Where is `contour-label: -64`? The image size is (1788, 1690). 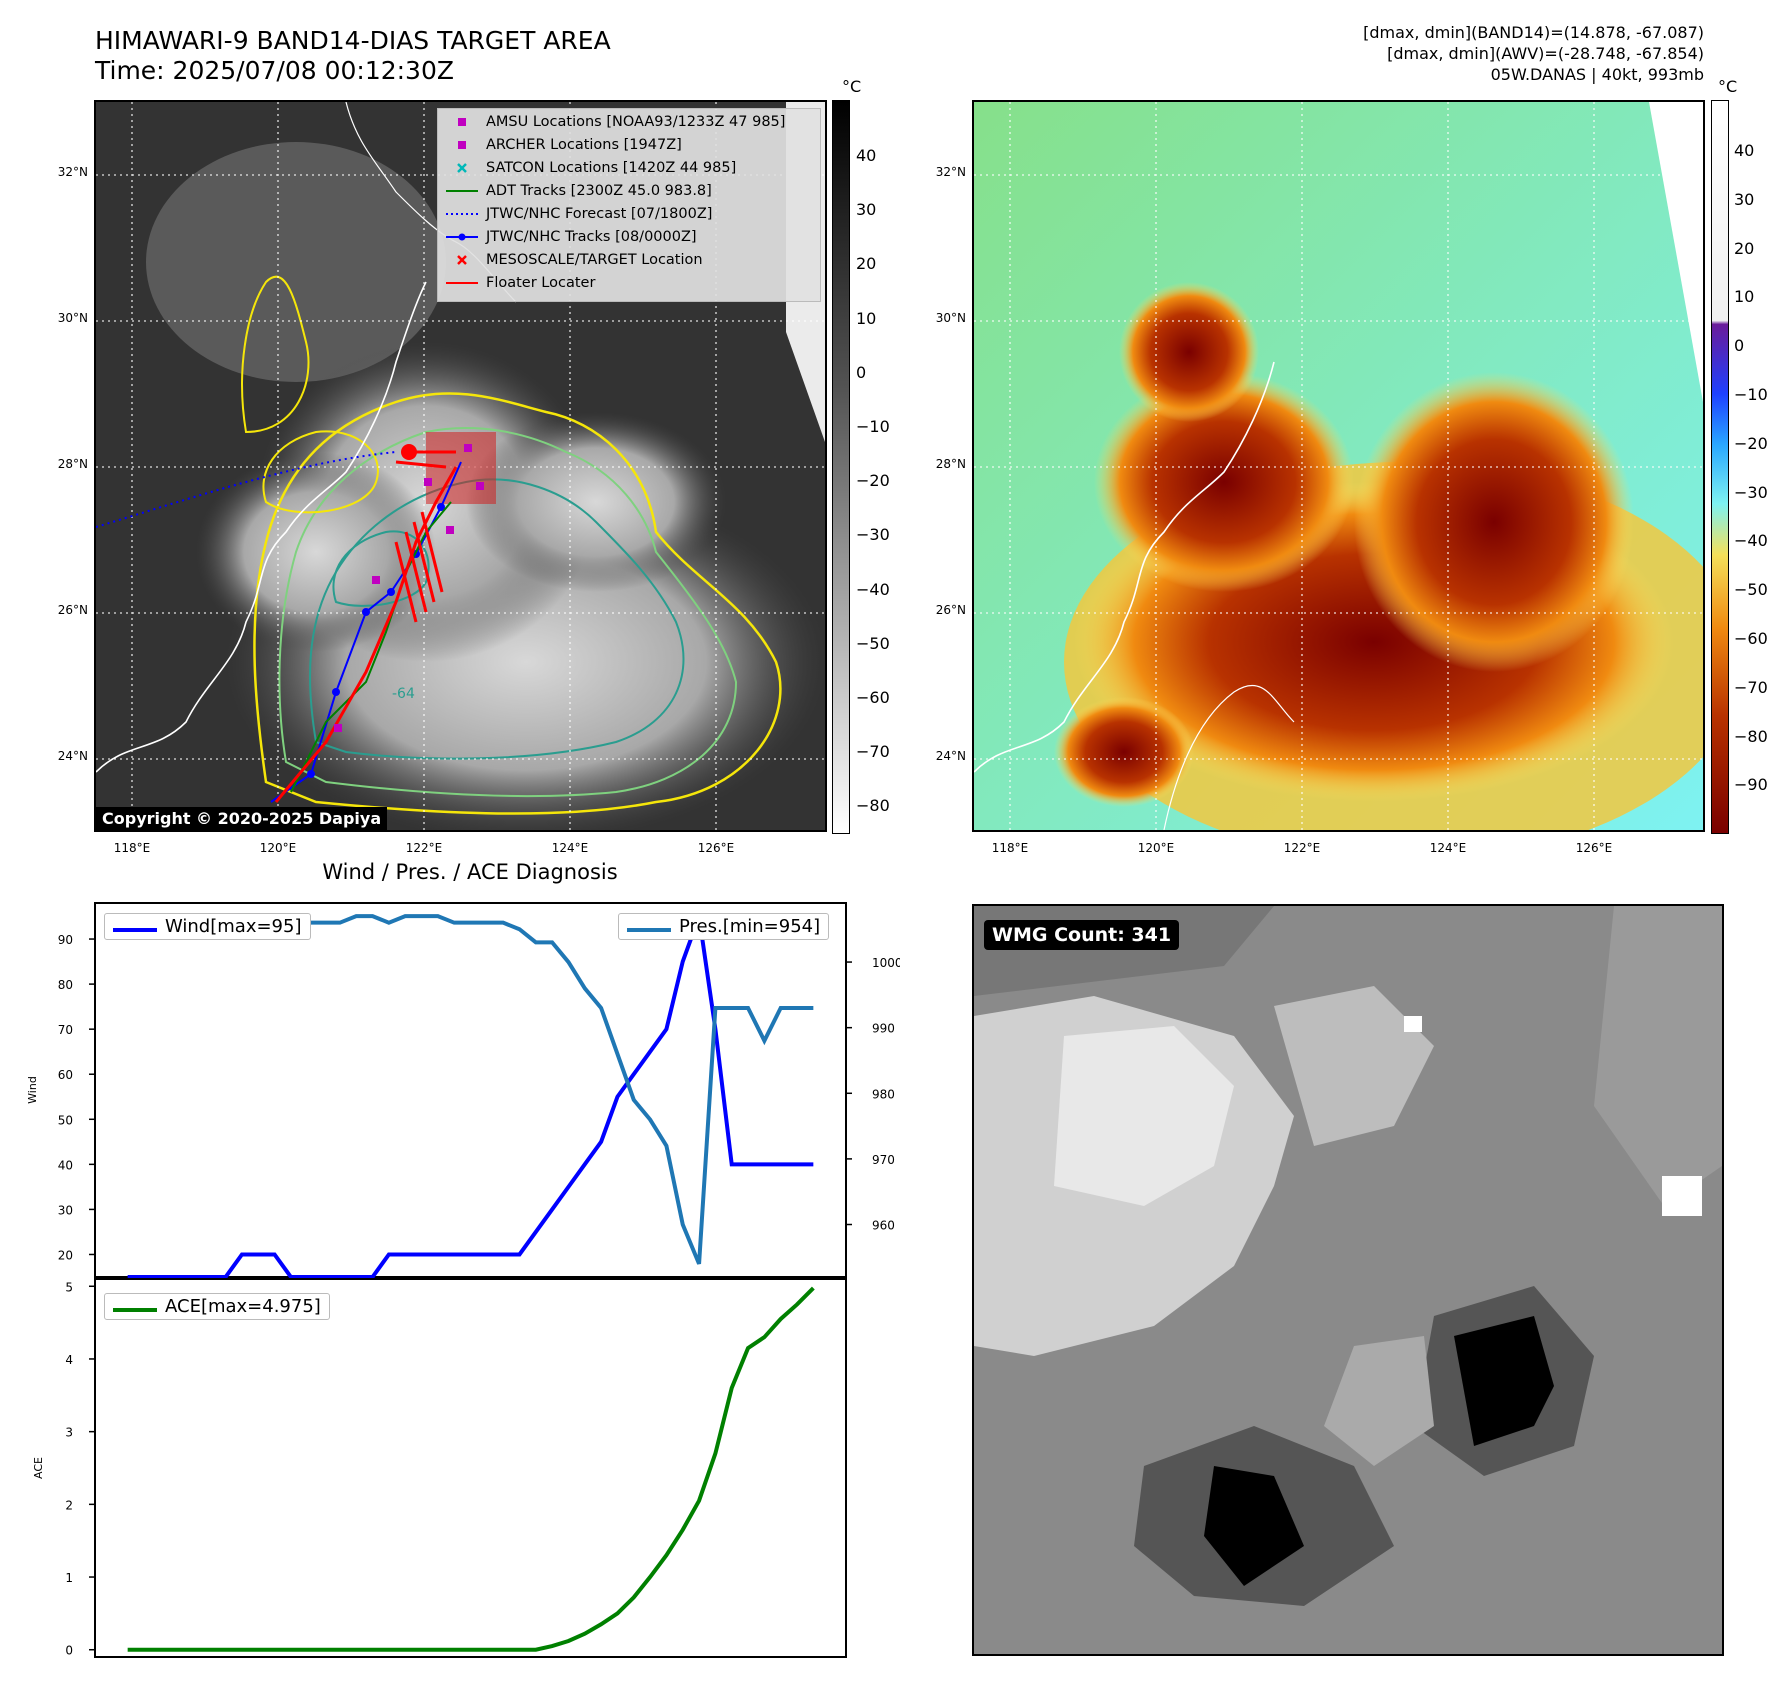 contour-label: -64 is located at coordinates (403, 694).